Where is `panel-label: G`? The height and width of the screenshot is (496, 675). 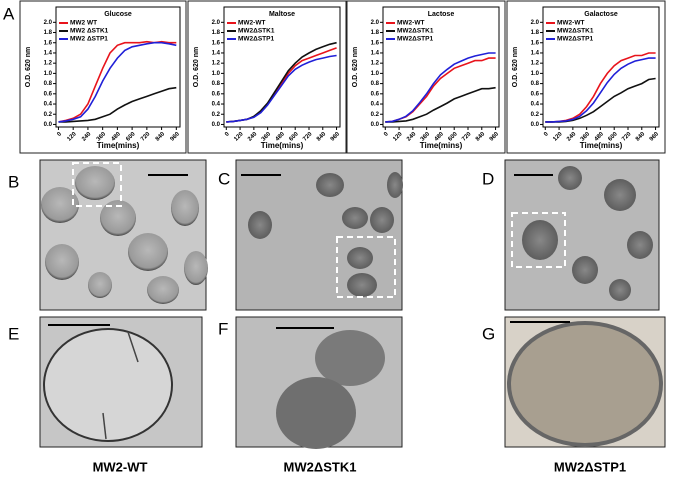
panel-label: G is located at coordinates (488, 333).